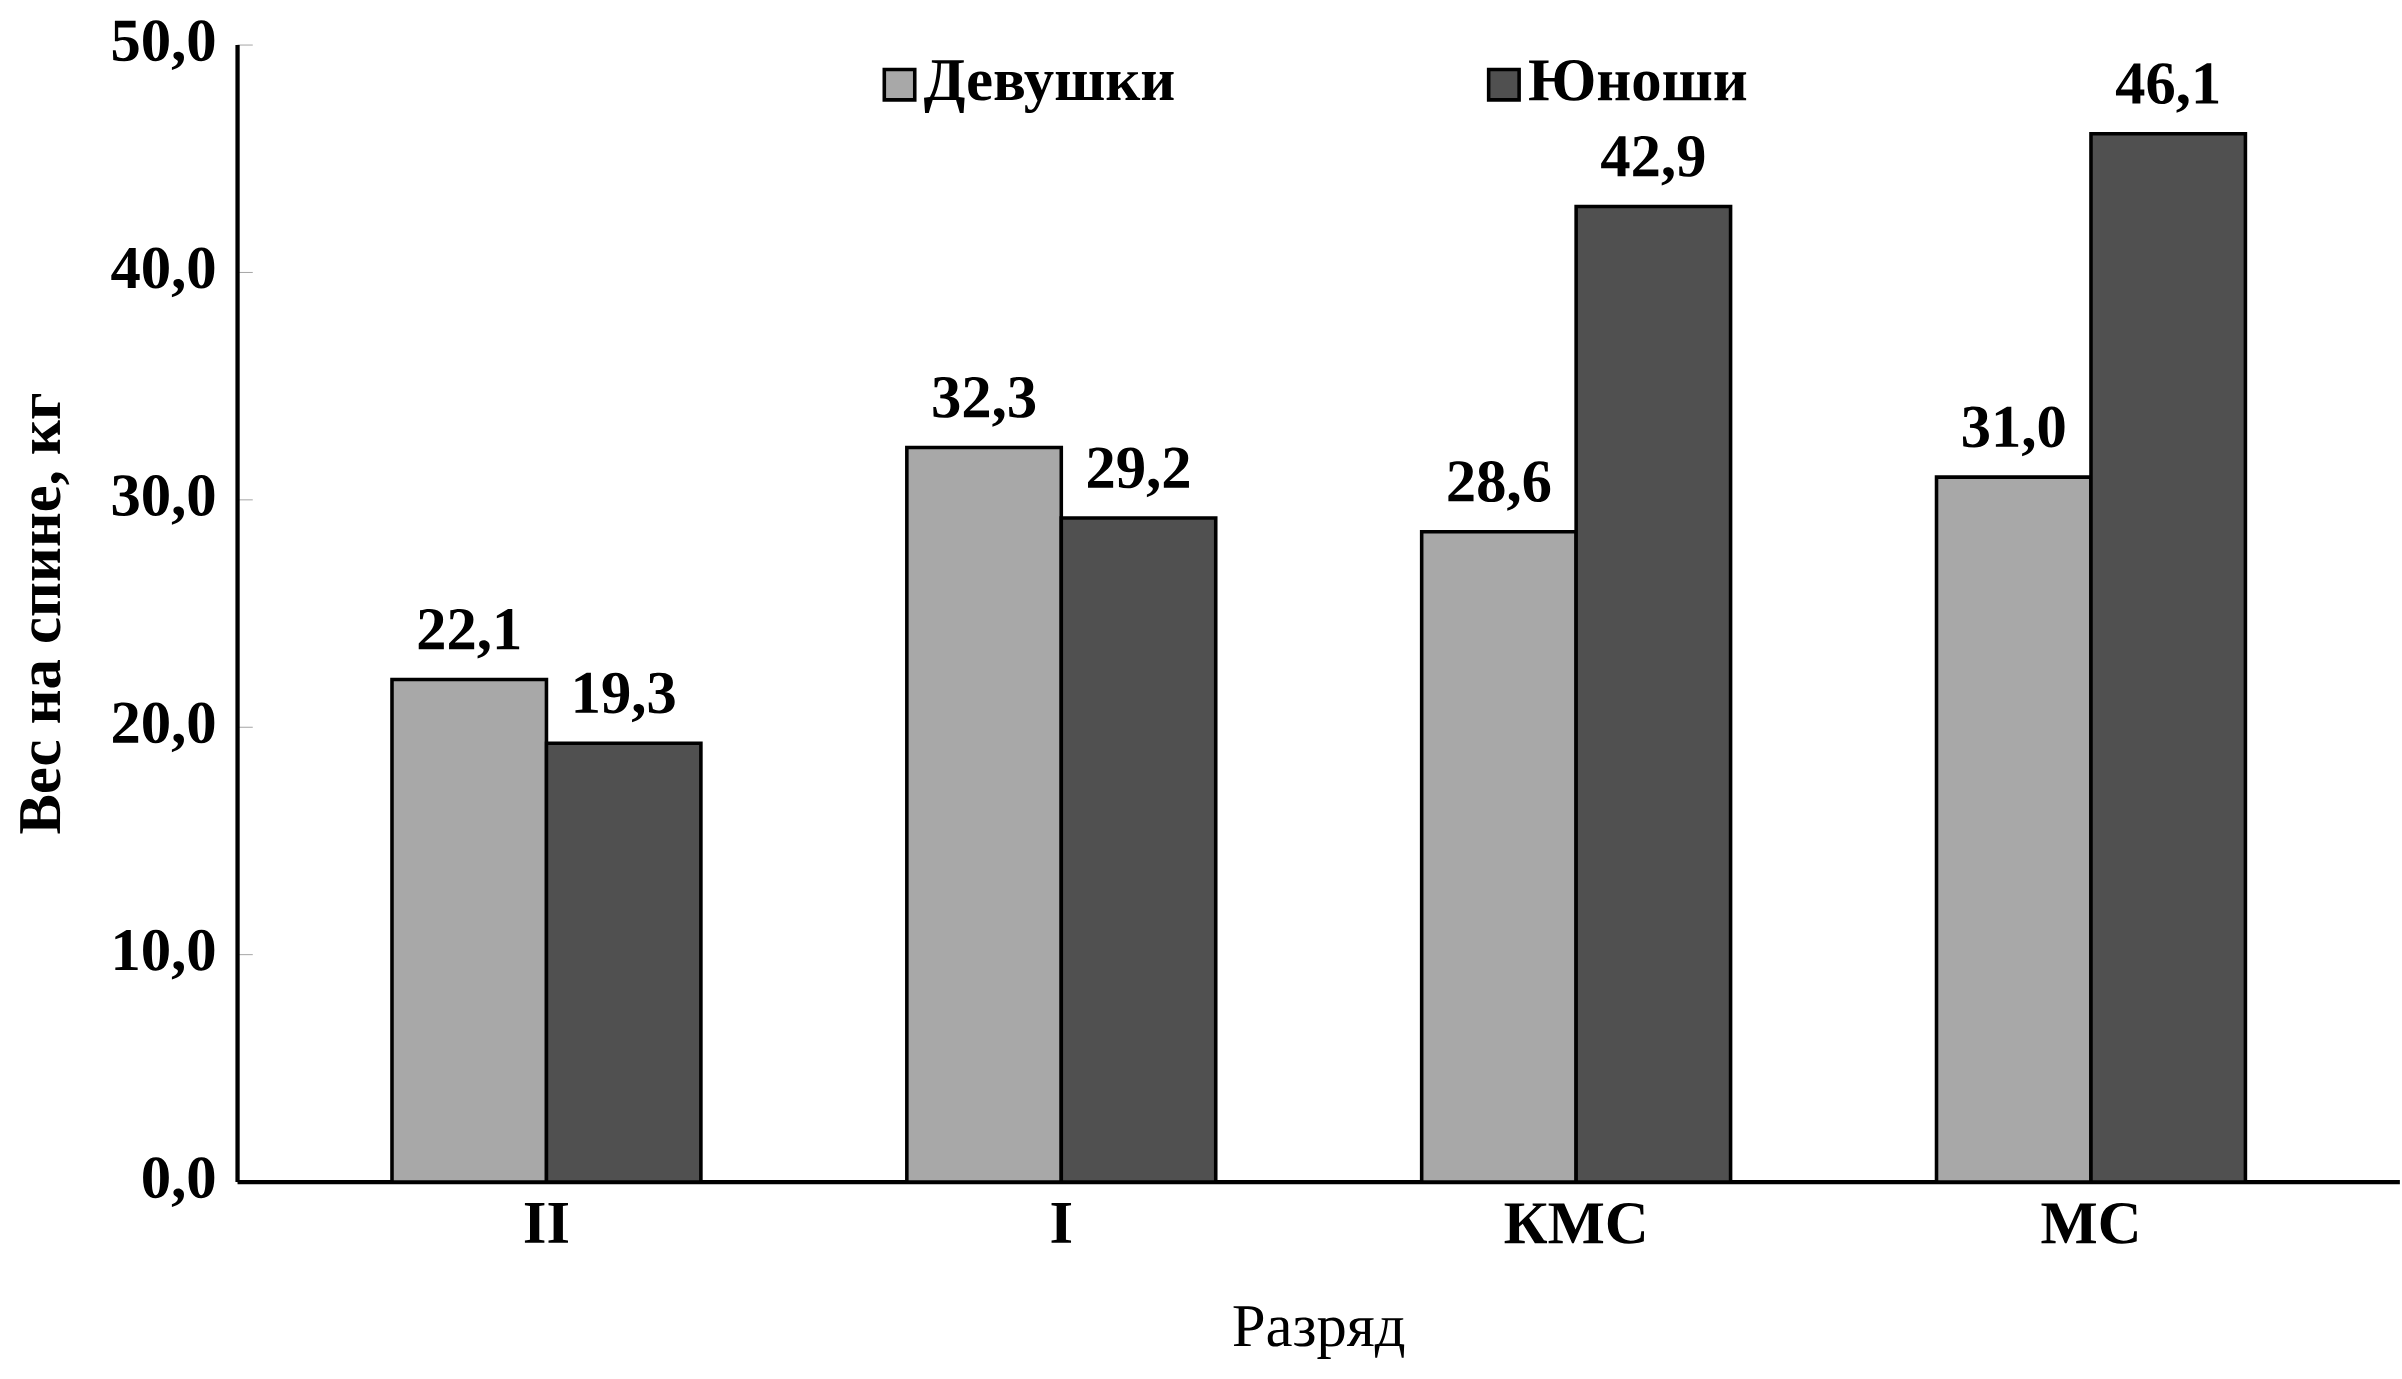  I want to click on x-tick-label: МС, so click(2089, 1223).